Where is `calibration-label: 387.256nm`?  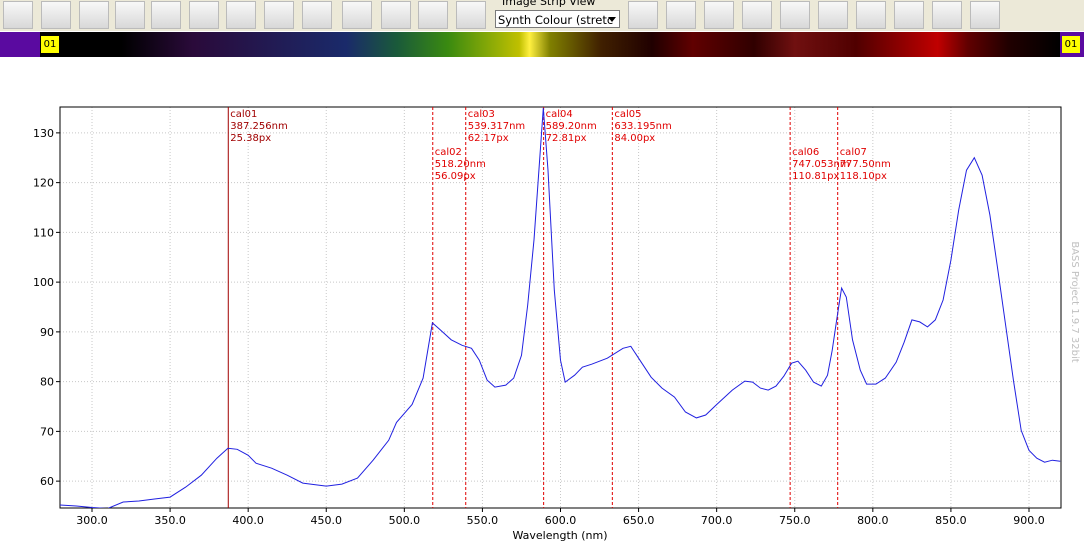 calibration-label: 387.256nm is located at coordinates (258, 126).